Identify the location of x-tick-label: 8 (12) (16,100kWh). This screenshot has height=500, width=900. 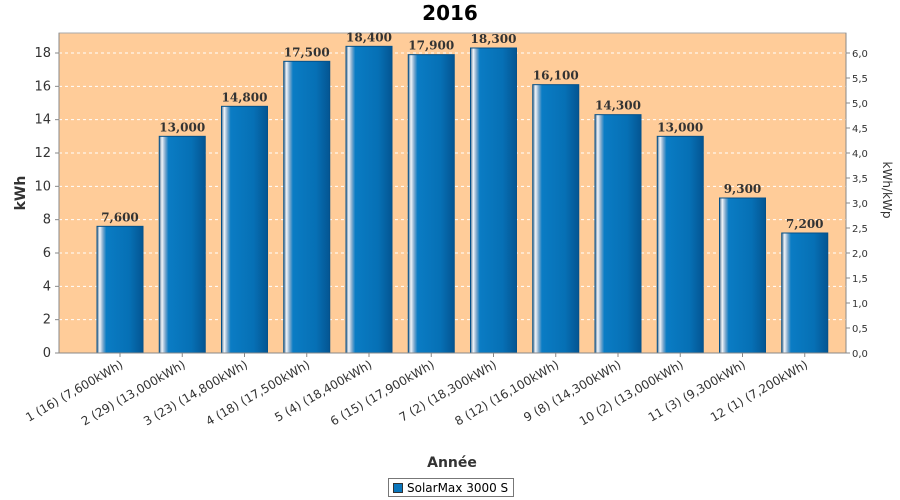
(506, 392).